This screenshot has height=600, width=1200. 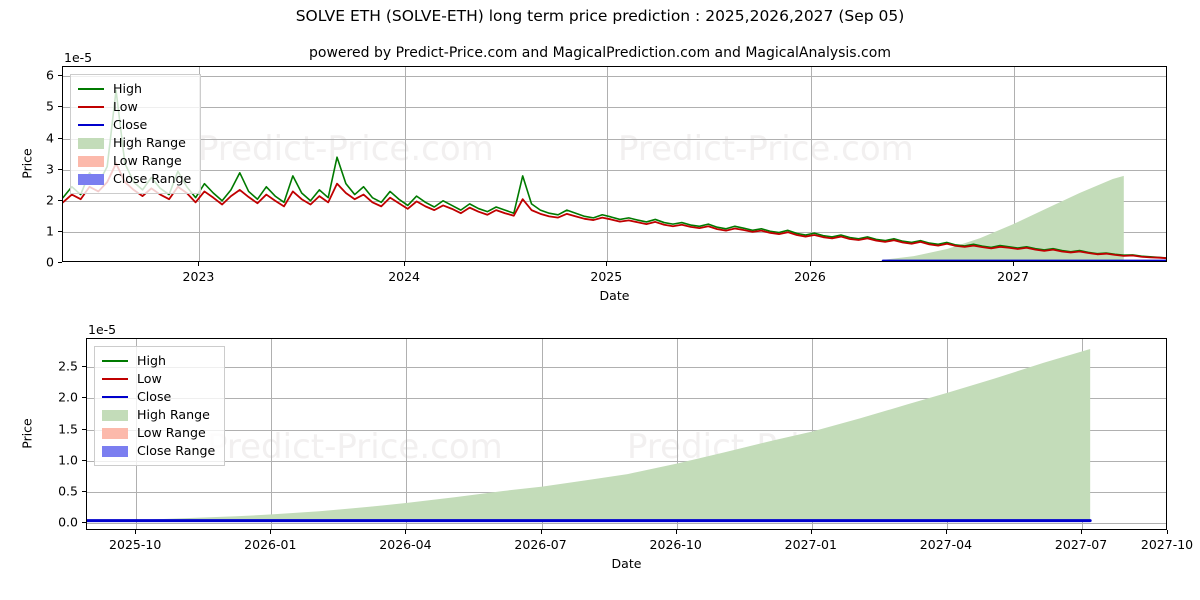 What do you see at coordinates (1013, 276) in the screenshot?
I see `x-tick-label: 2027` at bounding box center [1013, 276].